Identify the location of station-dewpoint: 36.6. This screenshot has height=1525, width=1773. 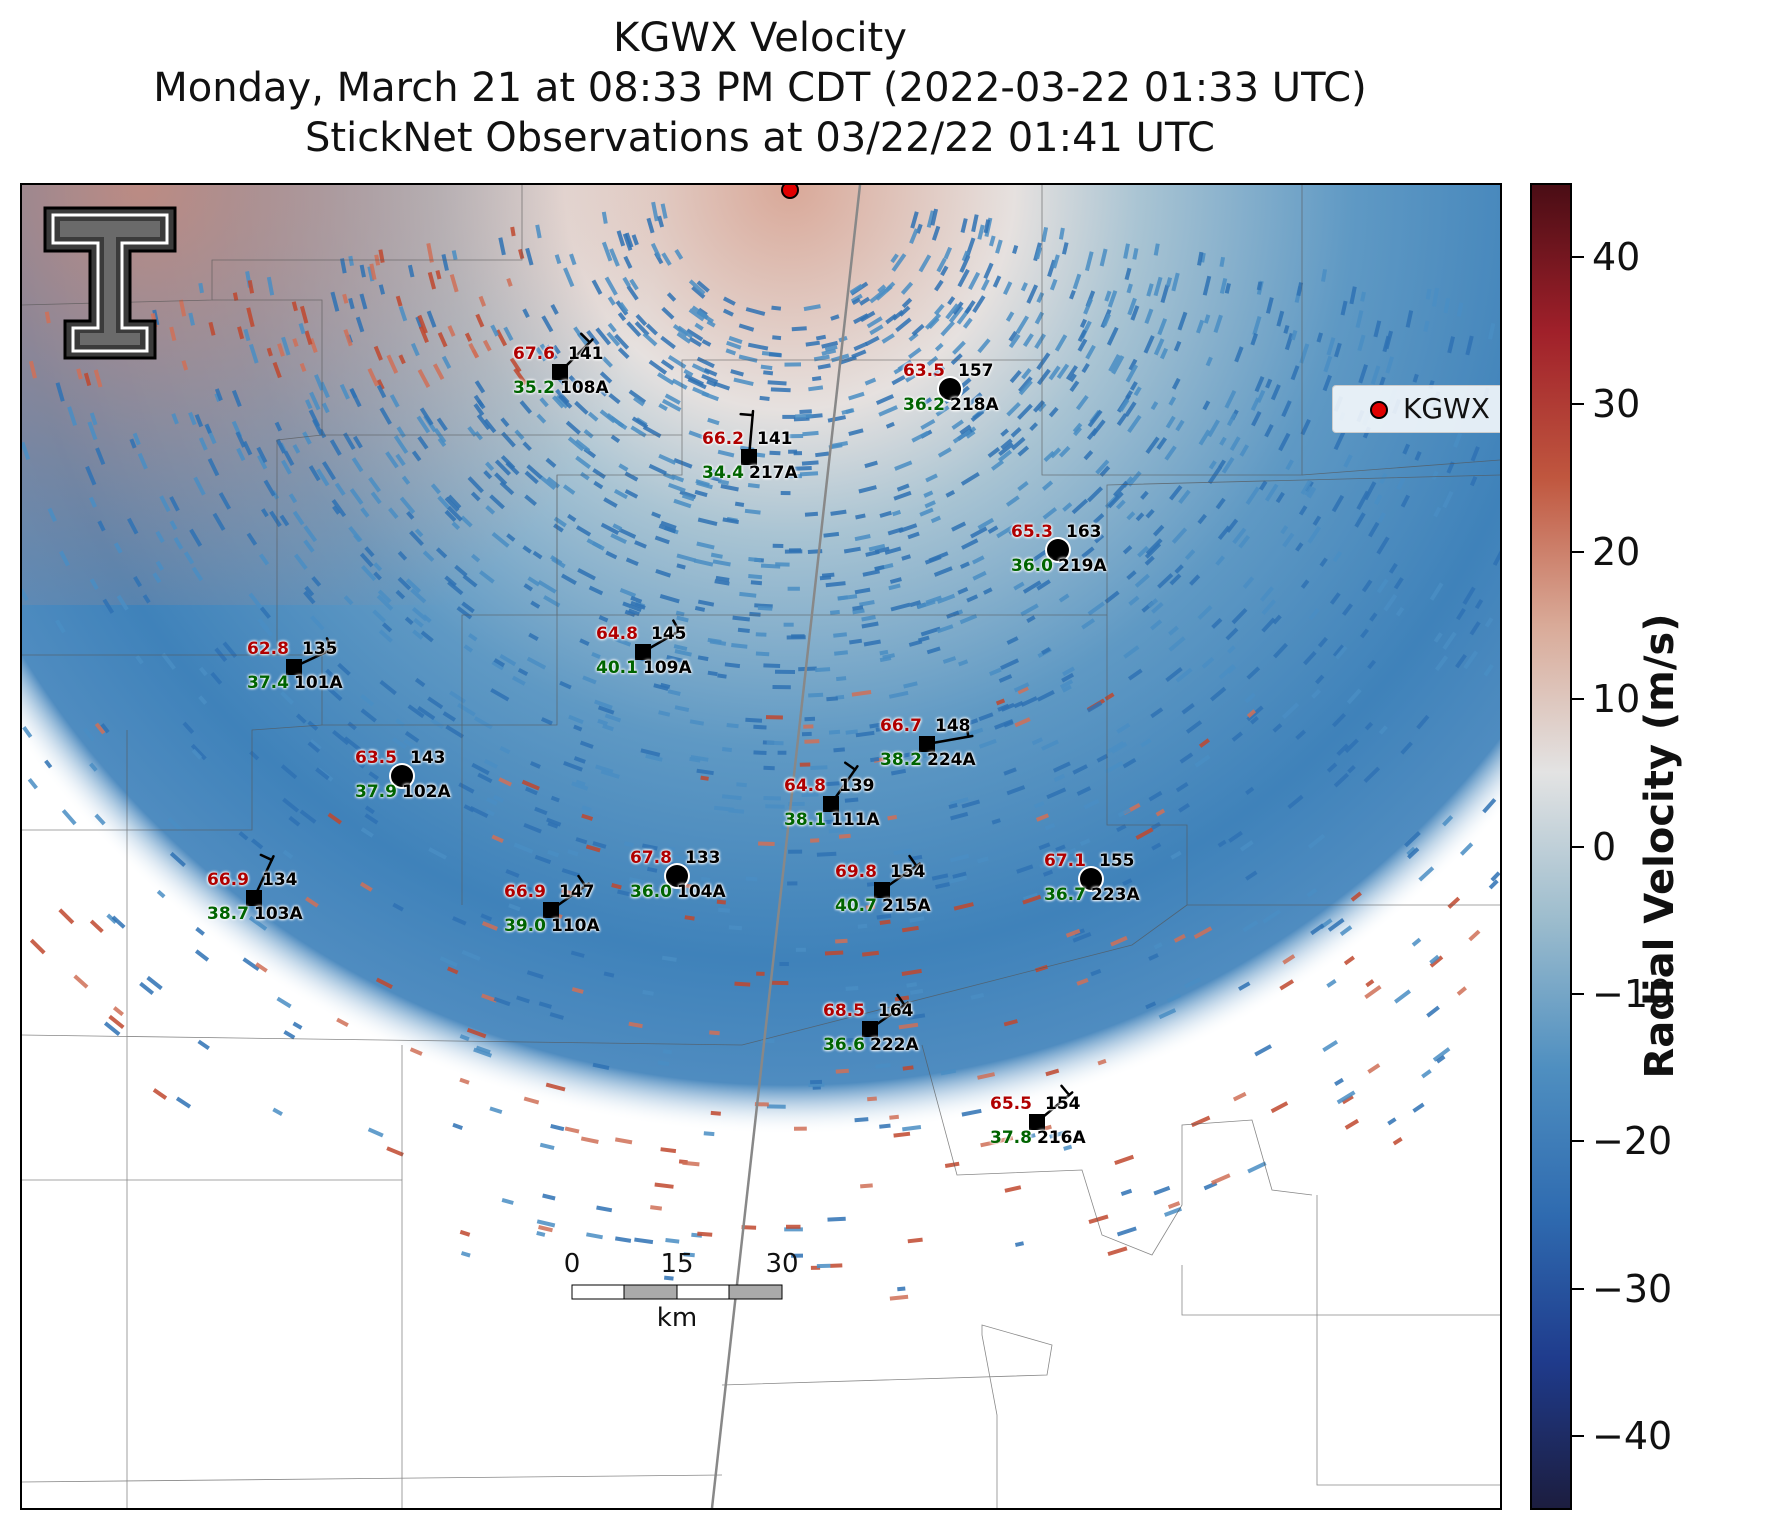
(844, 1045).